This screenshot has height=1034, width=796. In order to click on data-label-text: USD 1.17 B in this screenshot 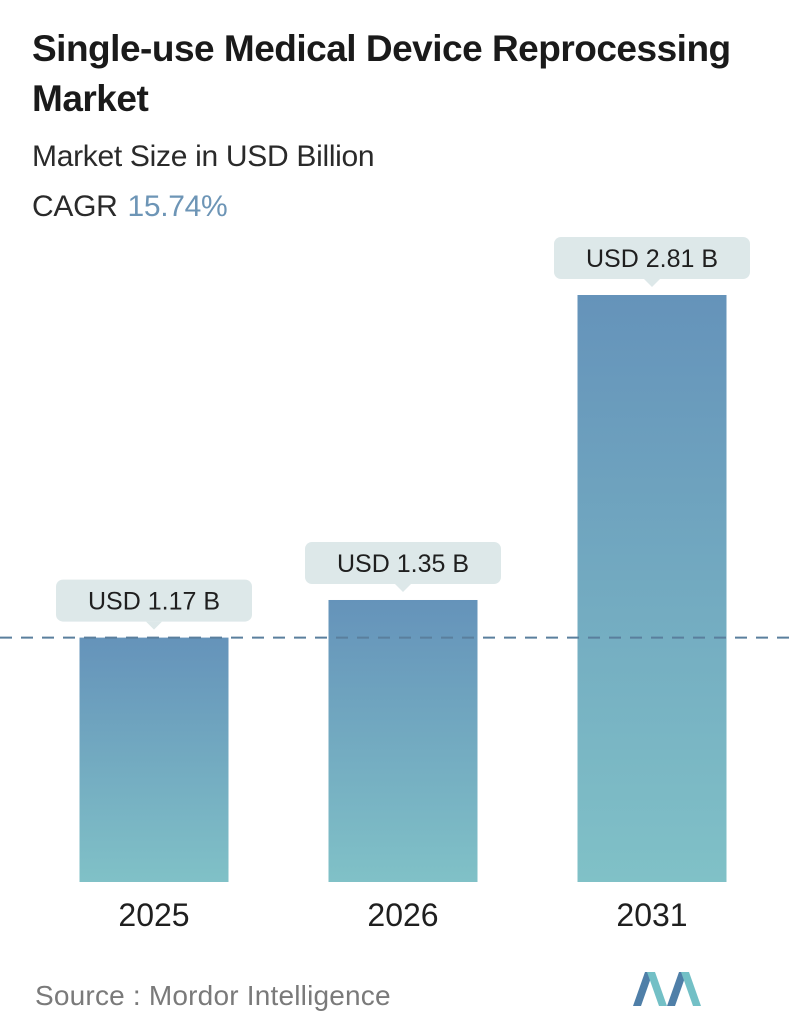, I will do `click(154, 602)`.